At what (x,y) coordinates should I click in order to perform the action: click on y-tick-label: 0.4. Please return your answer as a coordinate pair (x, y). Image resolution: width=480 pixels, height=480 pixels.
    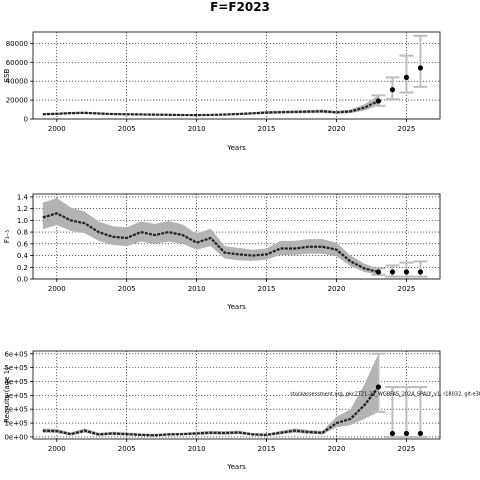
    Looking at the image, I should click on (23, 256).